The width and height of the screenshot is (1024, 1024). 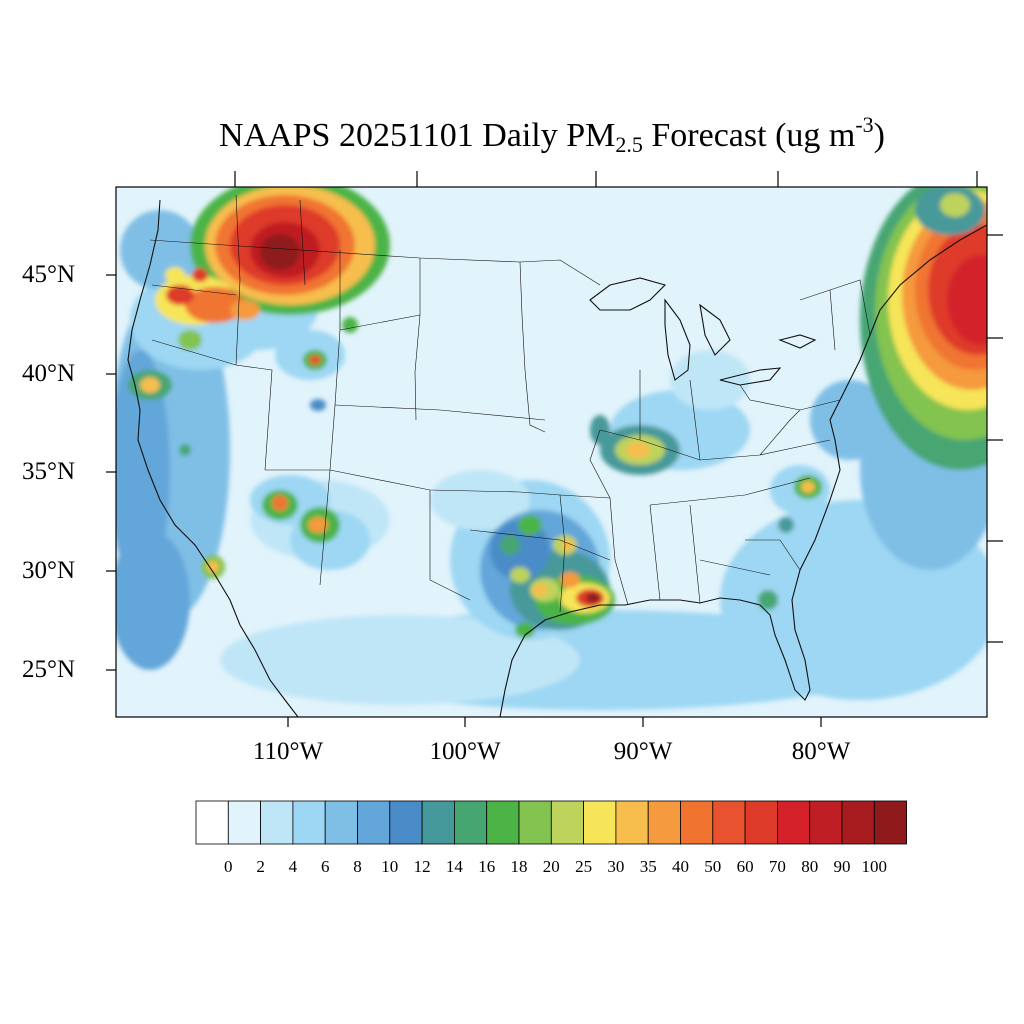 I want to click on colorbar-label: 16, so click(x=486, y=866).